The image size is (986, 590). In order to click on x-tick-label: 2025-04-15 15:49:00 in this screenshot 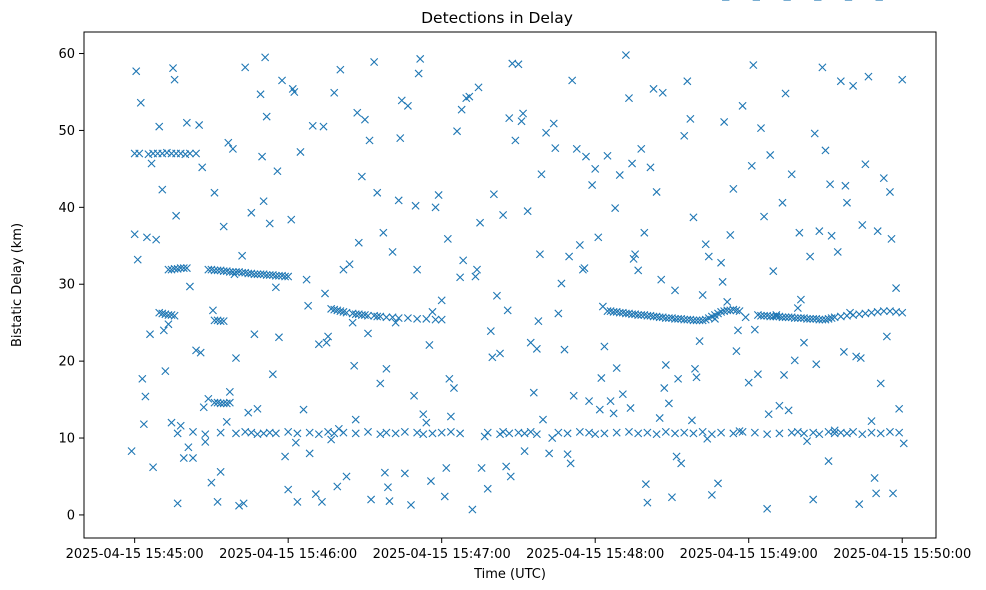, I will do `click(749, 554)`.